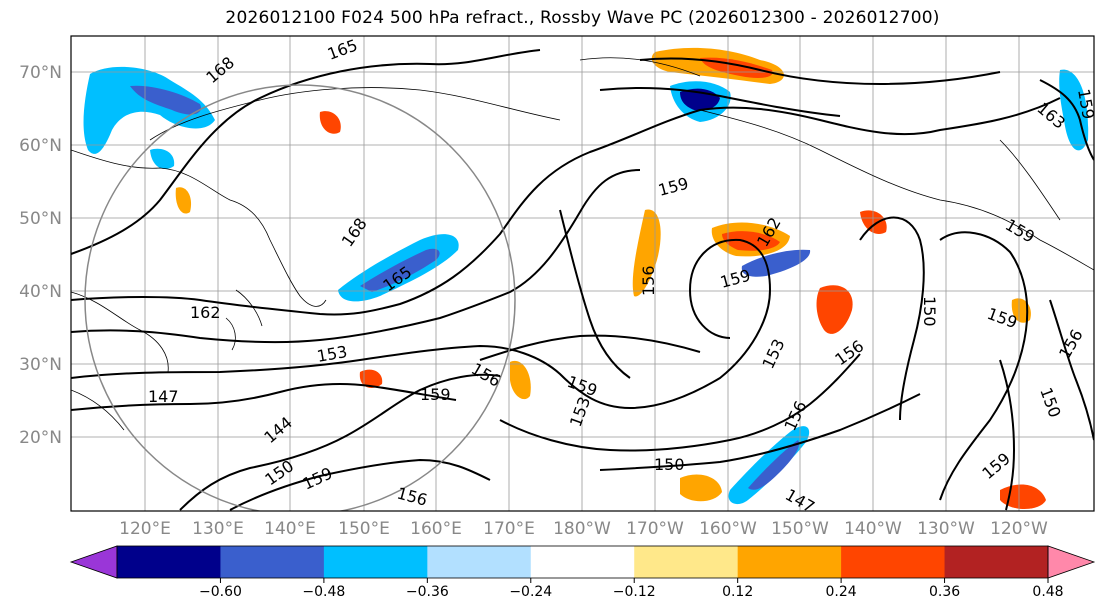  I want to click on lat-label: 70°N, so click(40, 73).